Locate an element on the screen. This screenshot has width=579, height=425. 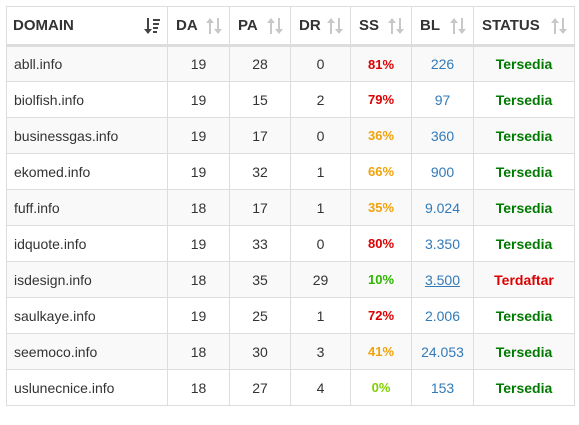
table-row: ekomed.info 19 32 1 66% 900 Tersedia is located at coordinates (290, 171).